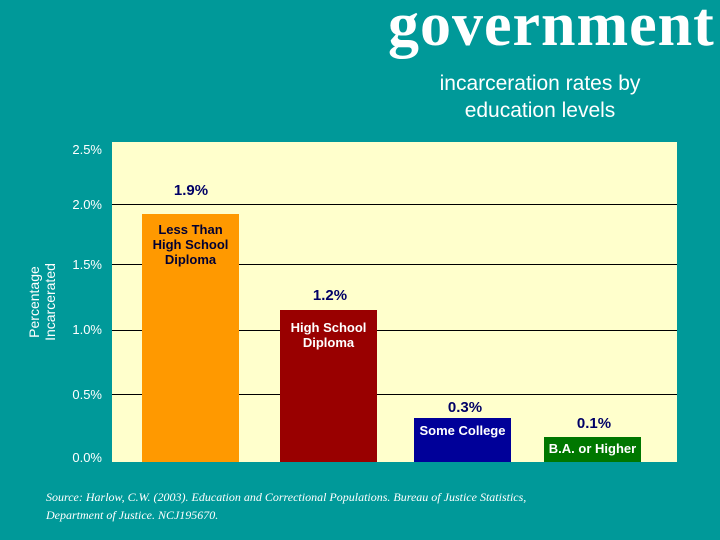 The width and height of the screenshot is (720, 540). What do you see at coordinates (190, 244) in the screenshot?
I see `bar-label-less-than-hs: Less Than High School Diploma` at bounding box center [190, 244].